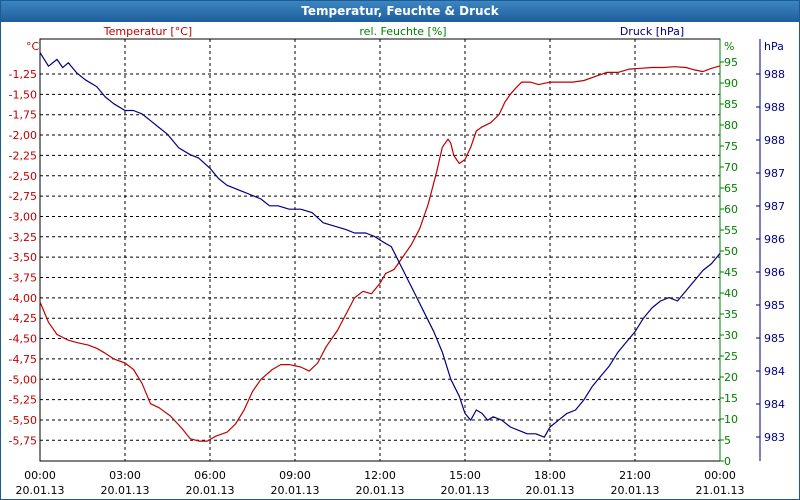 This screenshot has height=500, width=800. What do you see at coordinates (652, 31) in the screenshot?
I see `right-axis-title: Druck [hPa]` at bounding box center [652, 31].